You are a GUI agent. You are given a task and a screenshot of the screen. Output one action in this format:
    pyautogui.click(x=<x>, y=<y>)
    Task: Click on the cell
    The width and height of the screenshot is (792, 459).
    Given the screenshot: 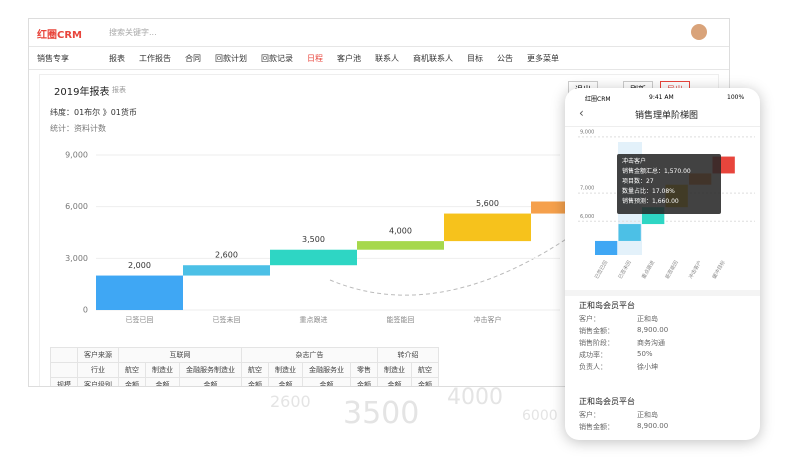 What is the action you would take?
    pyautogui.click(x=64, y=370)
    